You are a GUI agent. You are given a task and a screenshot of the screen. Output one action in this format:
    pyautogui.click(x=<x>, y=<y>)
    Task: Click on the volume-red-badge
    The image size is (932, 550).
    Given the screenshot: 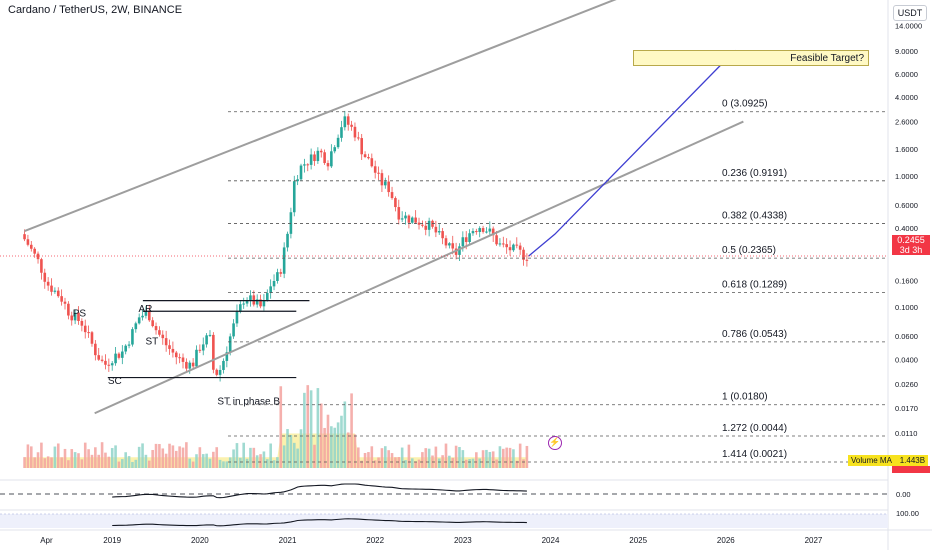 What is the action you would take?
    pyautogui.click(x=911, y=469)
    